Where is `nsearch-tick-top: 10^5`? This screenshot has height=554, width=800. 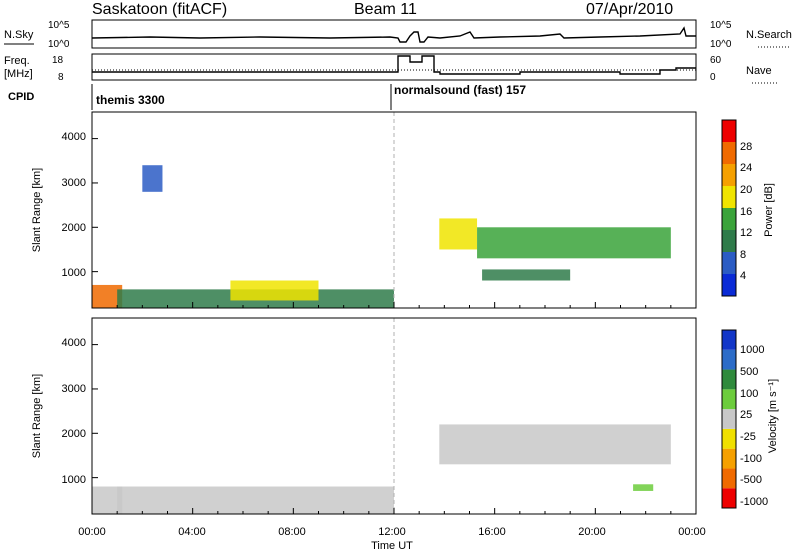 nsearch-tick-top: 10^5 is located at coordinates (721, 25).